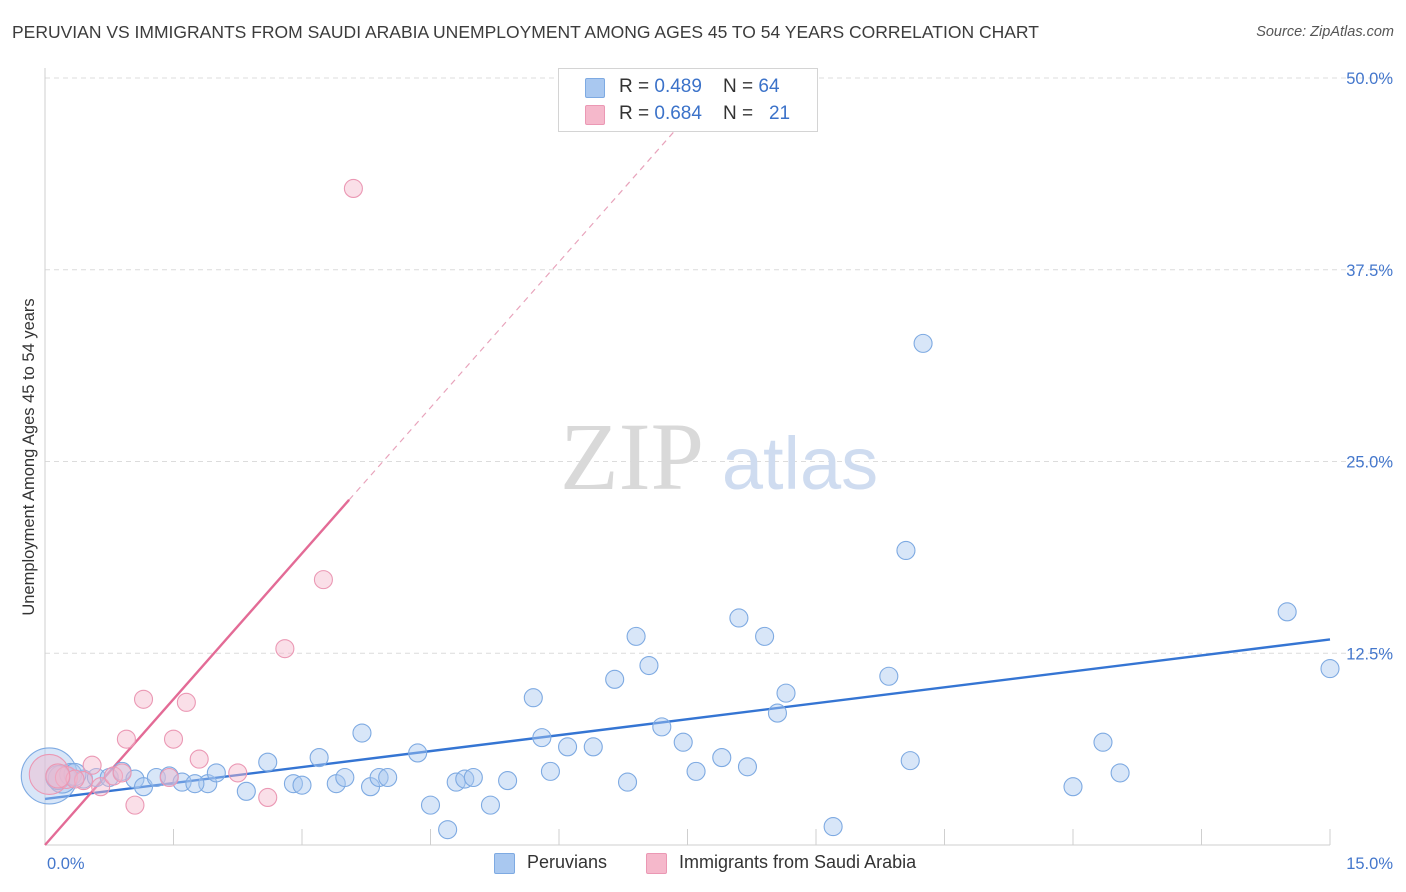 The width and height of the screenshot is (1406, 892). I want to click on y-tick-label: 25.0%, so click(1369, 463).